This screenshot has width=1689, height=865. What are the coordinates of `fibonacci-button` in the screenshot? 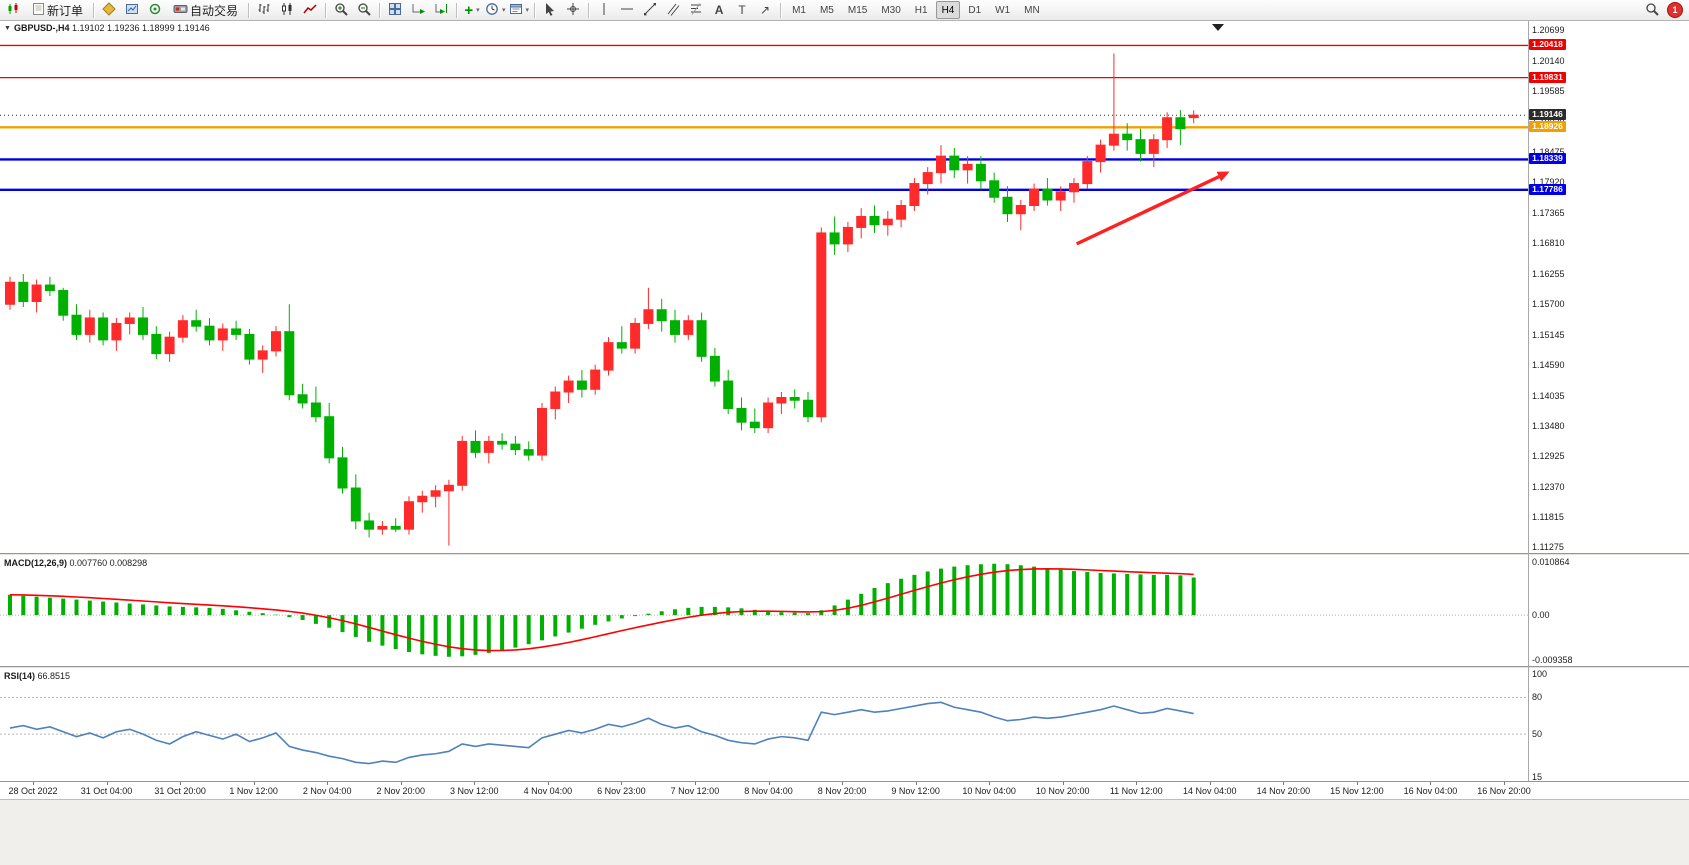 It's located at (696, 10).